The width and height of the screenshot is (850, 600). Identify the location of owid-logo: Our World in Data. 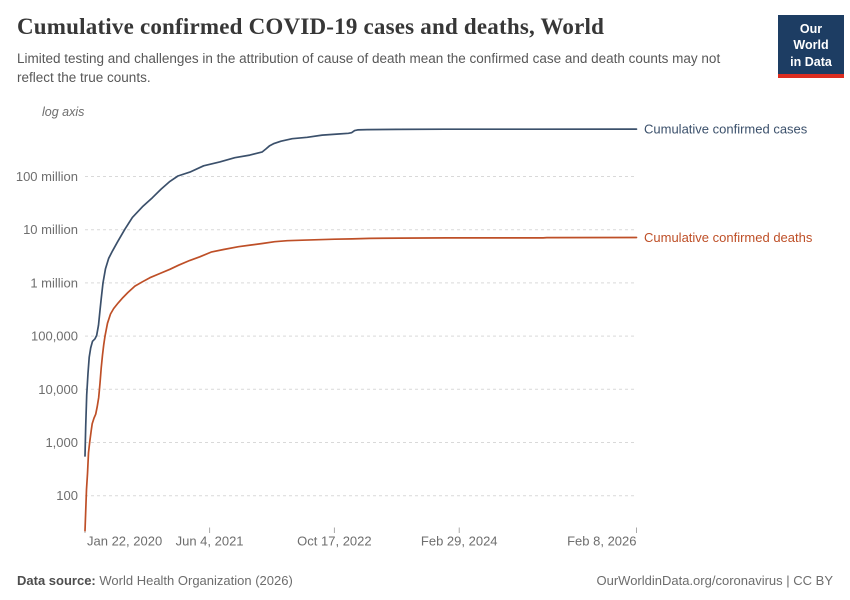
(811, 46).